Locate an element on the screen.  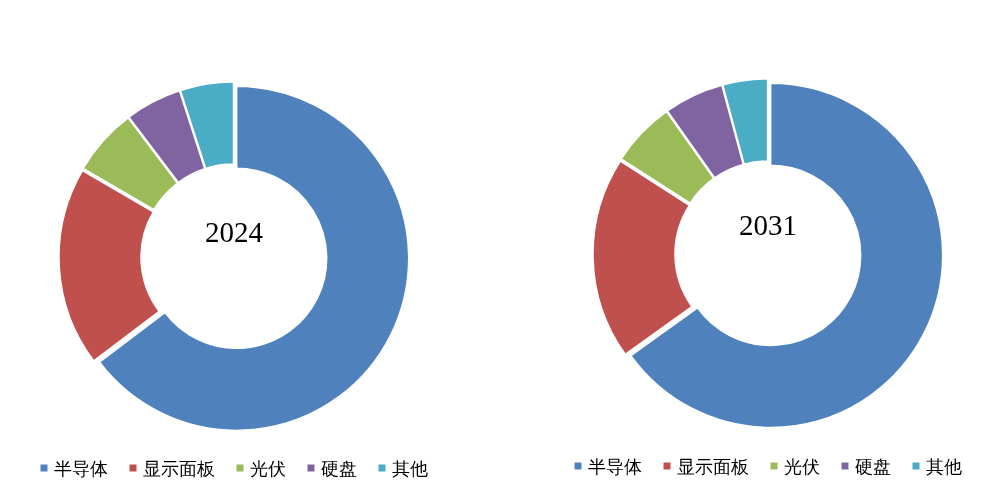
title: 2031 is located at coordinates (768, 225).